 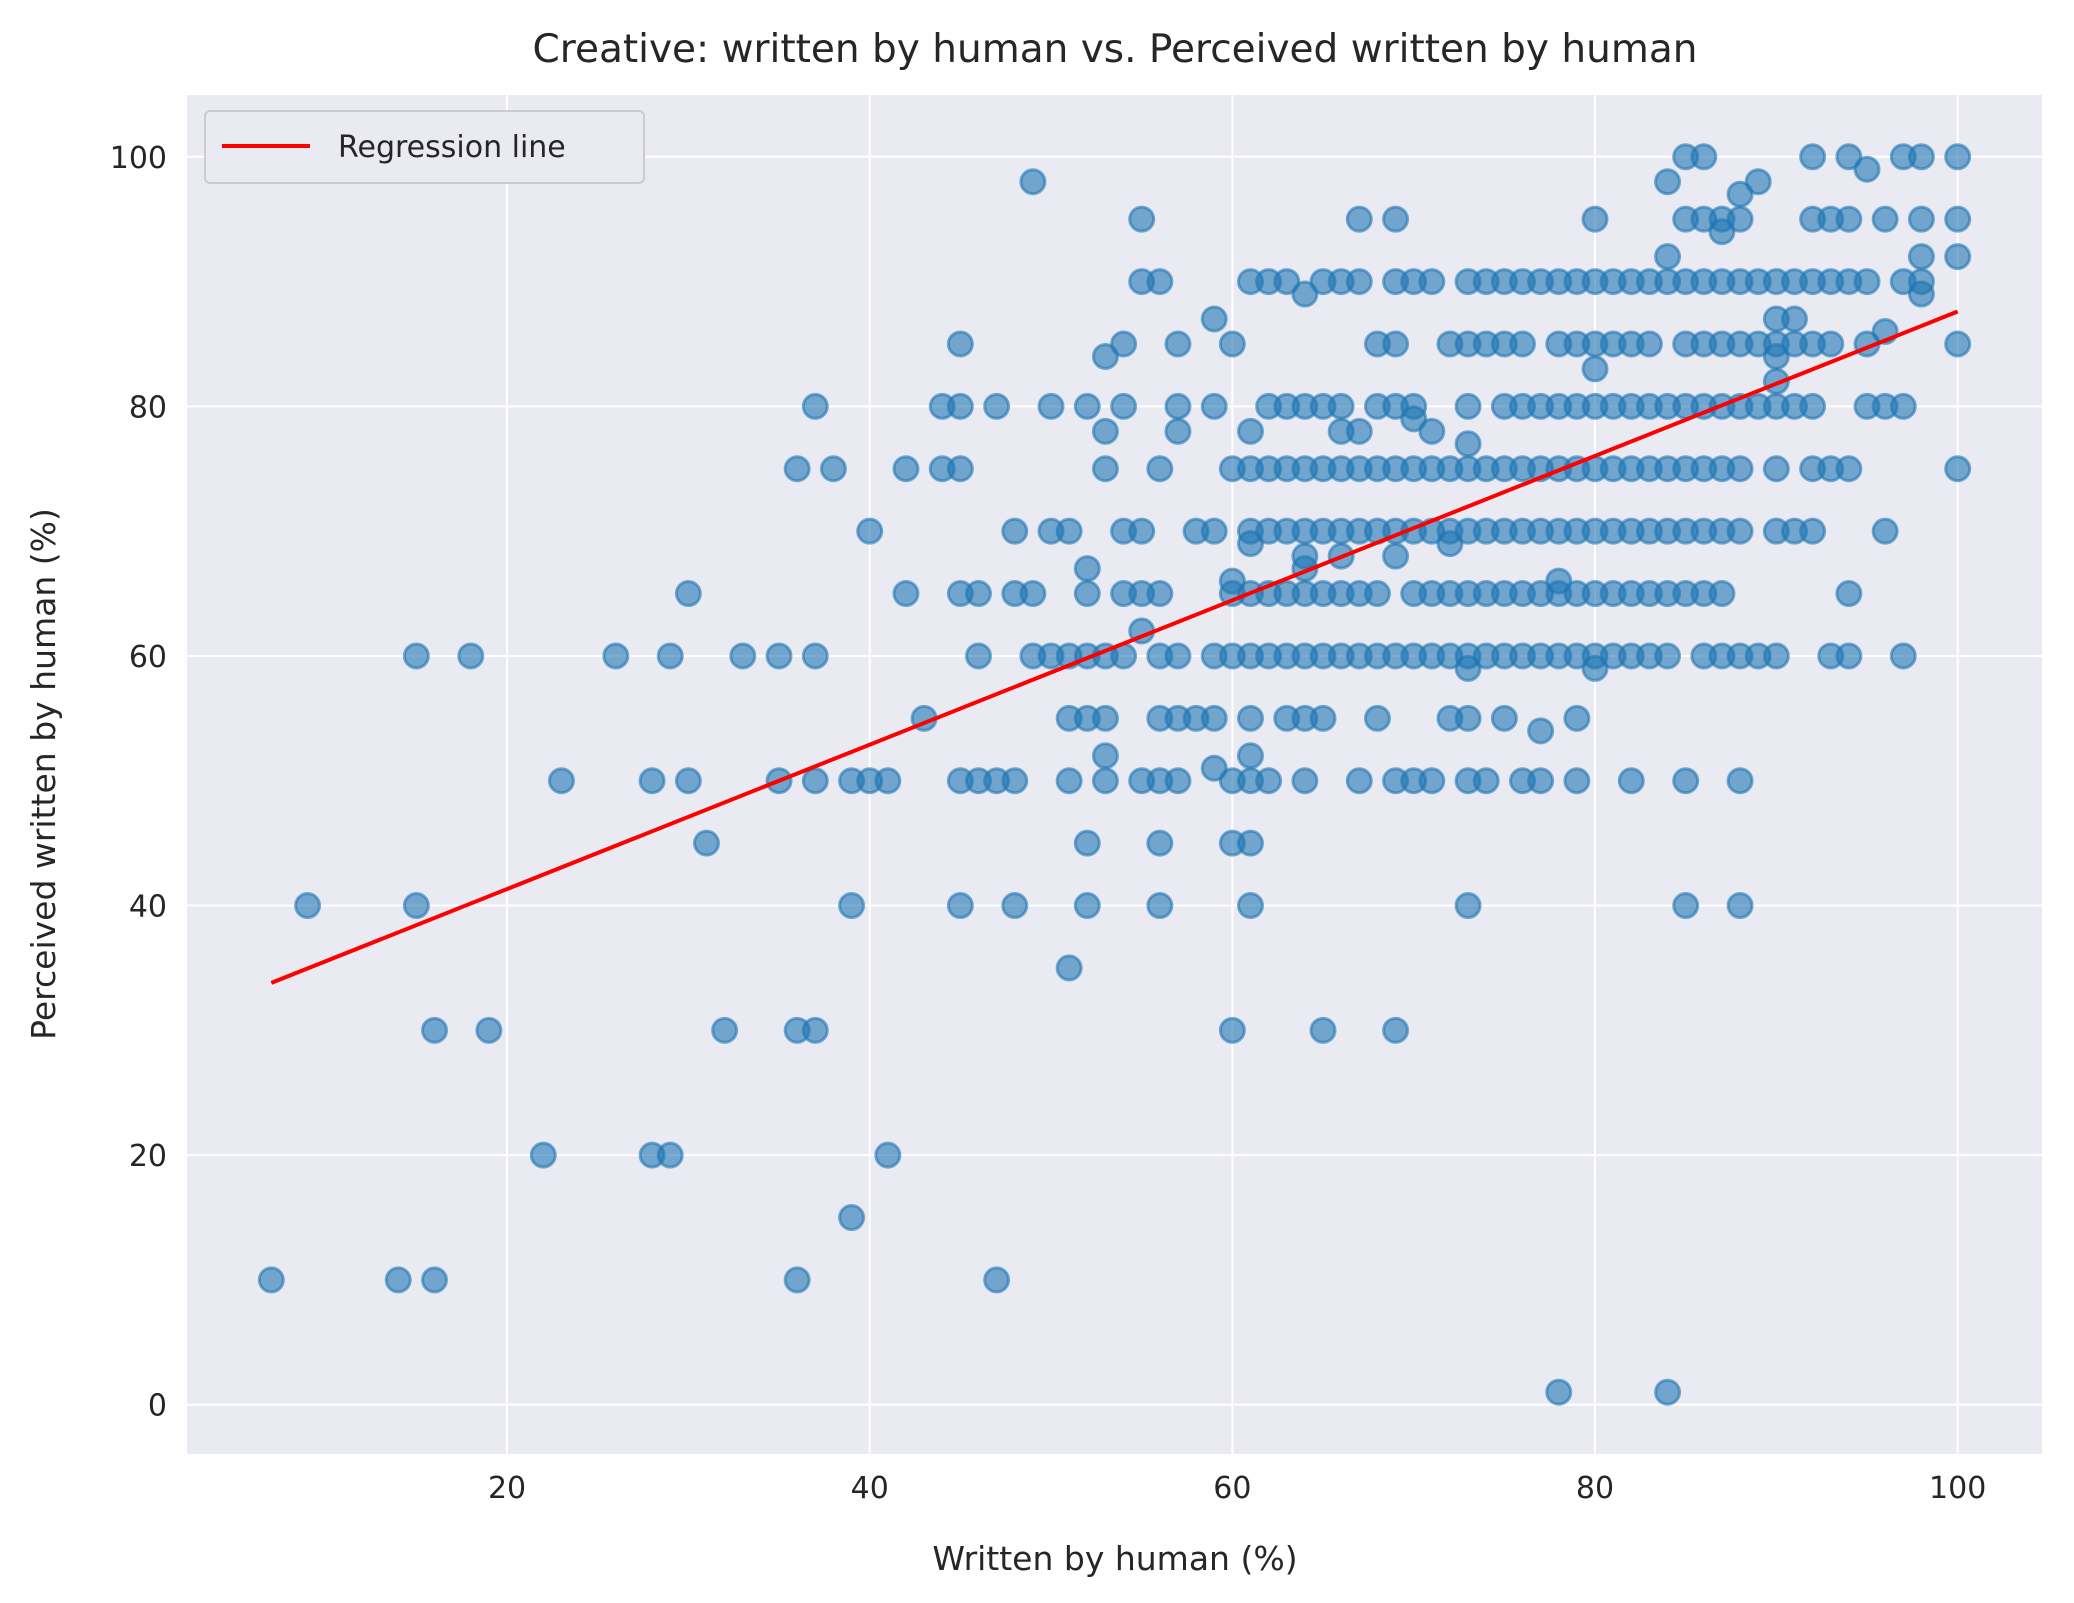 What do you see at coordinates (157, 1406) in the screenshot?
I see `y-tick-label: 0` at bounding box center [157, 1406].